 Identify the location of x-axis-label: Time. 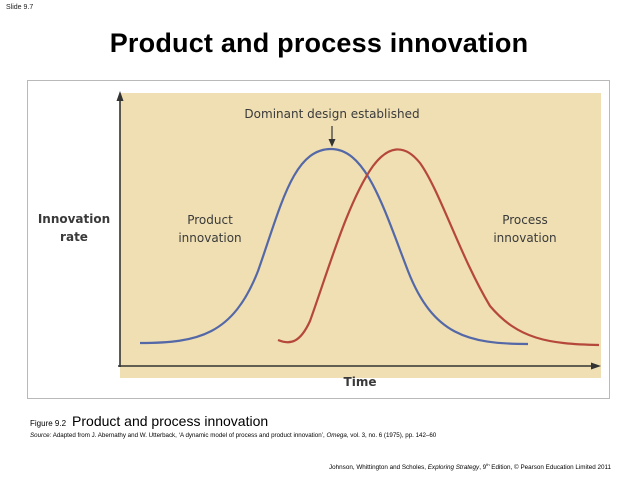
(360, 382).